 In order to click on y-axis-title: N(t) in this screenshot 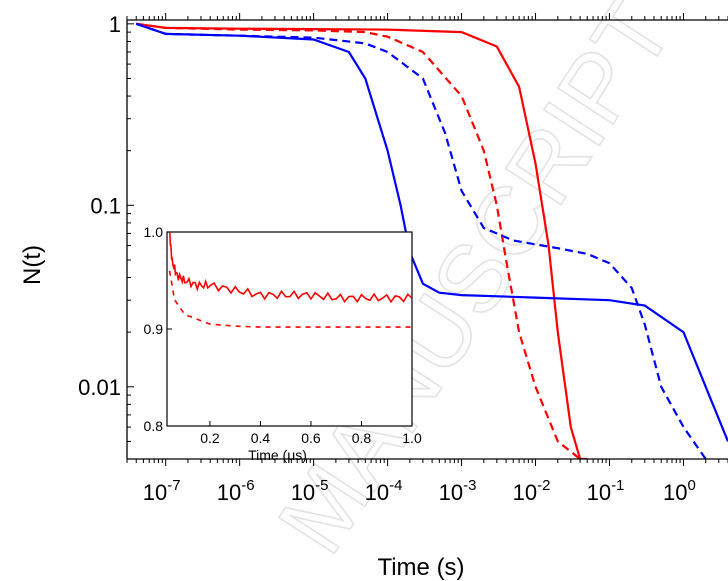, I will do `click(32, 265)`.